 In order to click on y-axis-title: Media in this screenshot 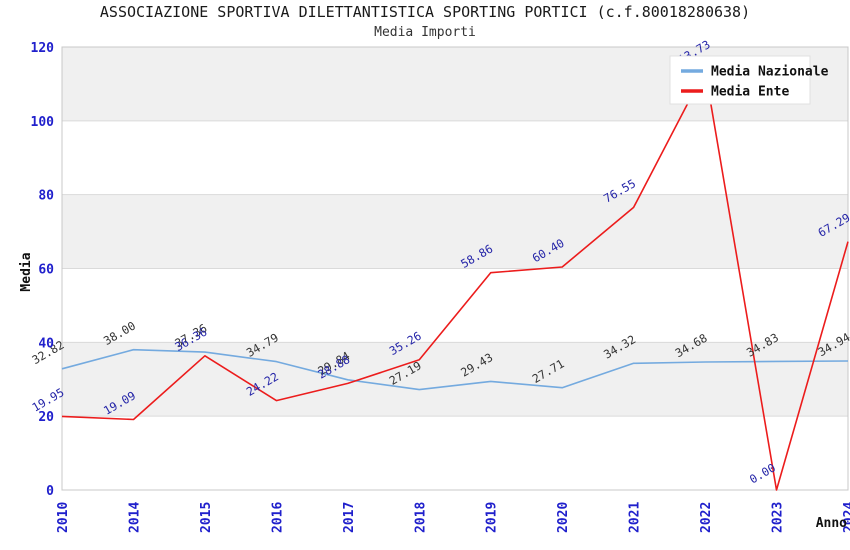, I will do `click(26, 271)`.